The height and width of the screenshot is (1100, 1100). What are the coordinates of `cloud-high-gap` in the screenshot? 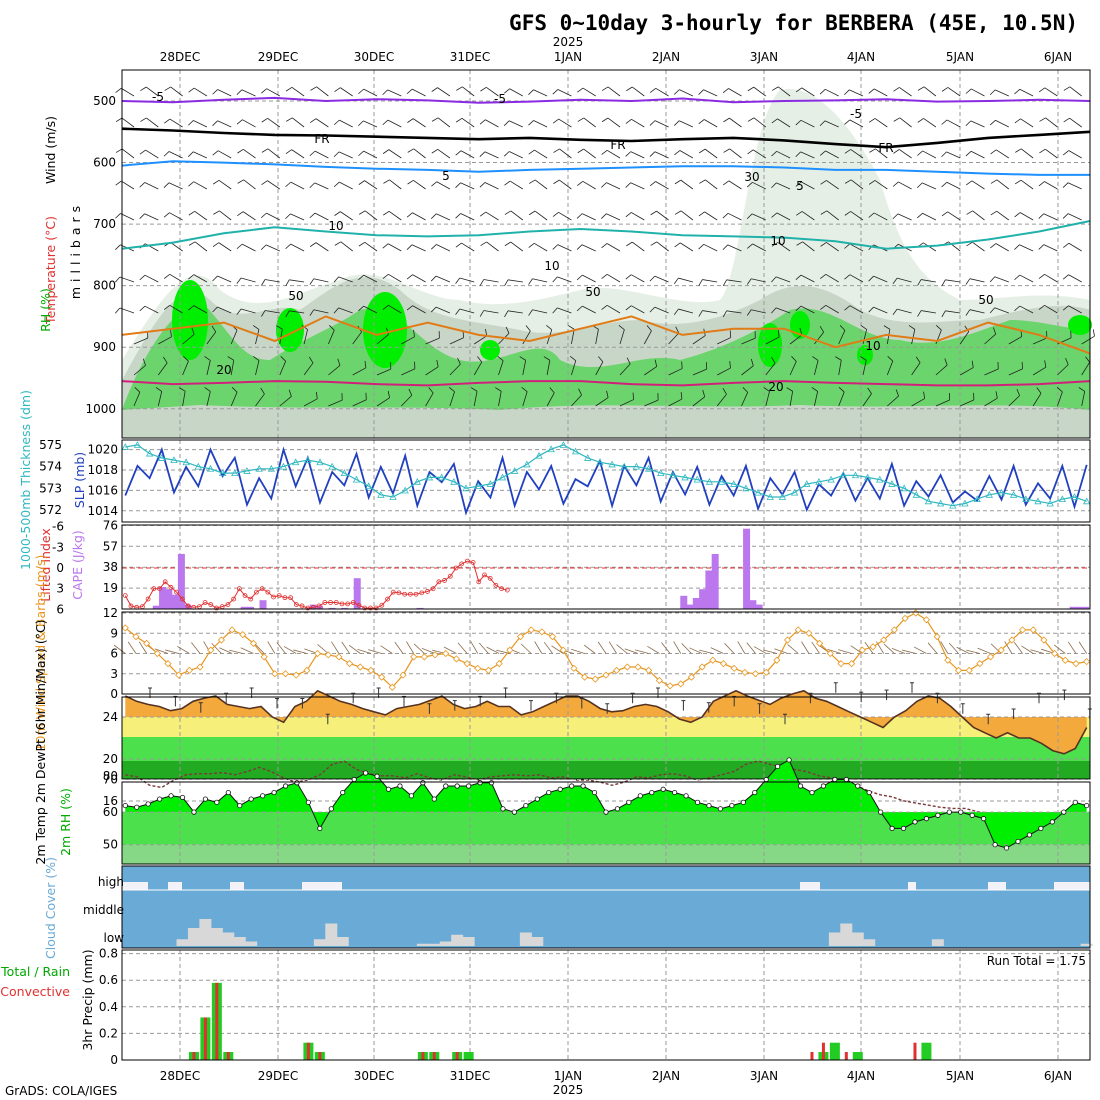 It's located at (237, 886).